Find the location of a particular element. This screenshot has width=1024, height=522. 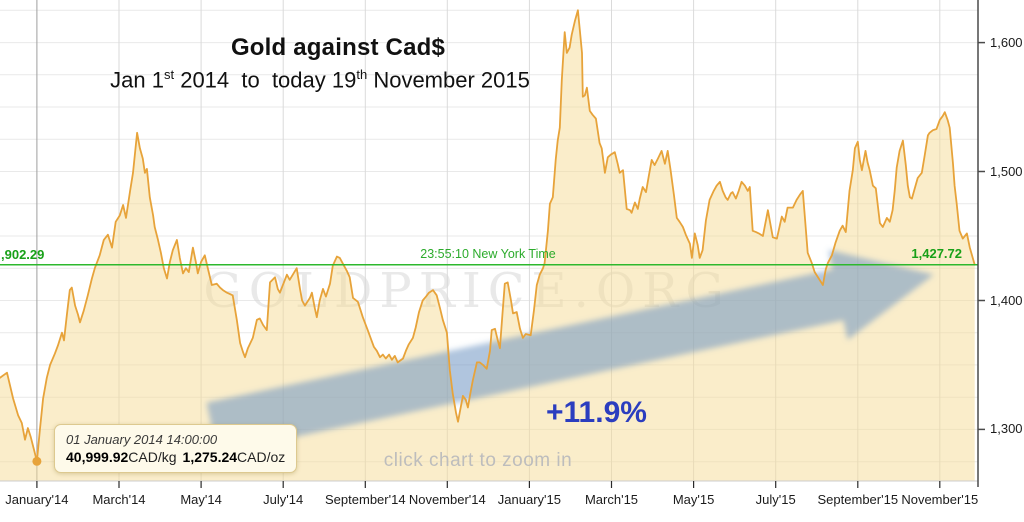

x-axis-label: September'14 is located at coordinates (365, 499).